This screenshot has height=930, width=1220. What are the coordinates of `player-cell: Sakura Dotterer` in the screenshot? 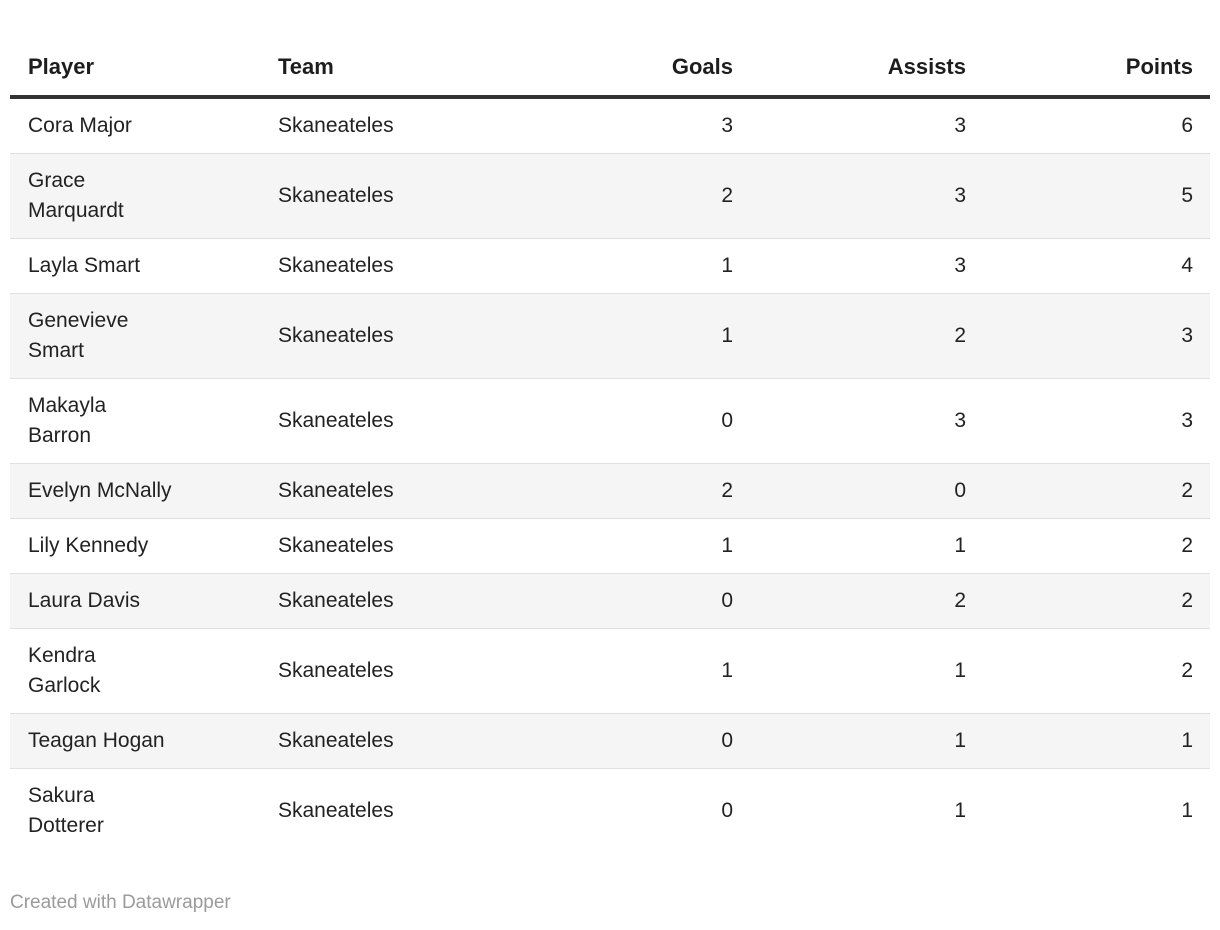 It's located at (135, 810).